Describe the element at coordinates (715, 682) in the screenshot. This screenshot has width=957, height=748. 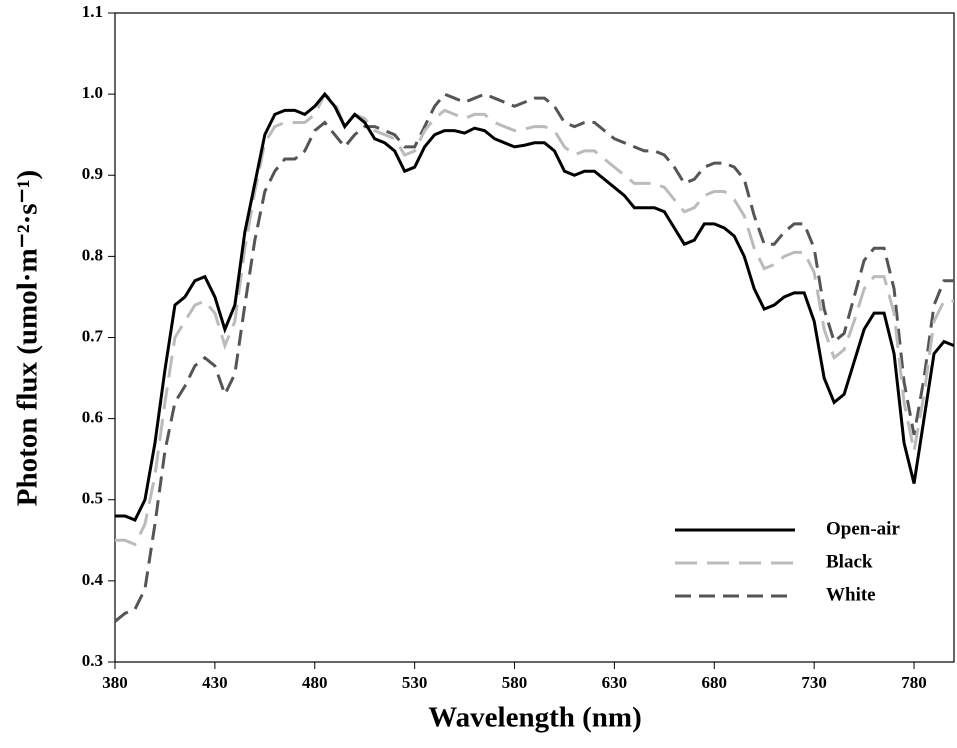
I see `x-tick-label: 680` at that location.